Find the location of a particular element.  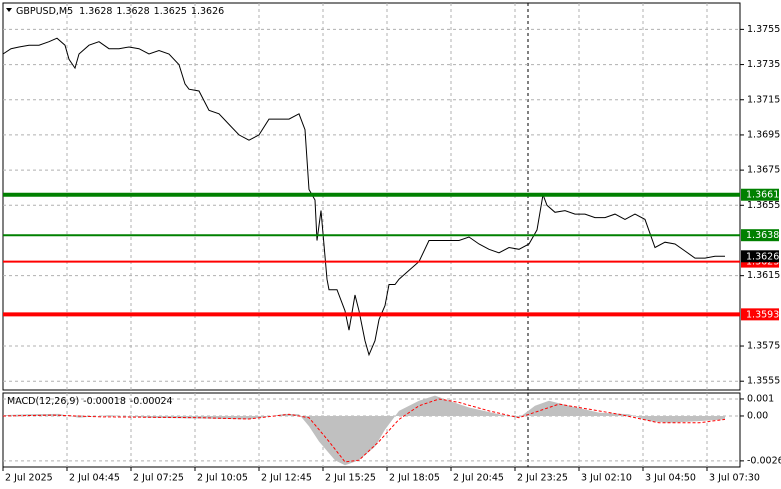

macd-value: -0.00018 is located at coordinates (104, 401).